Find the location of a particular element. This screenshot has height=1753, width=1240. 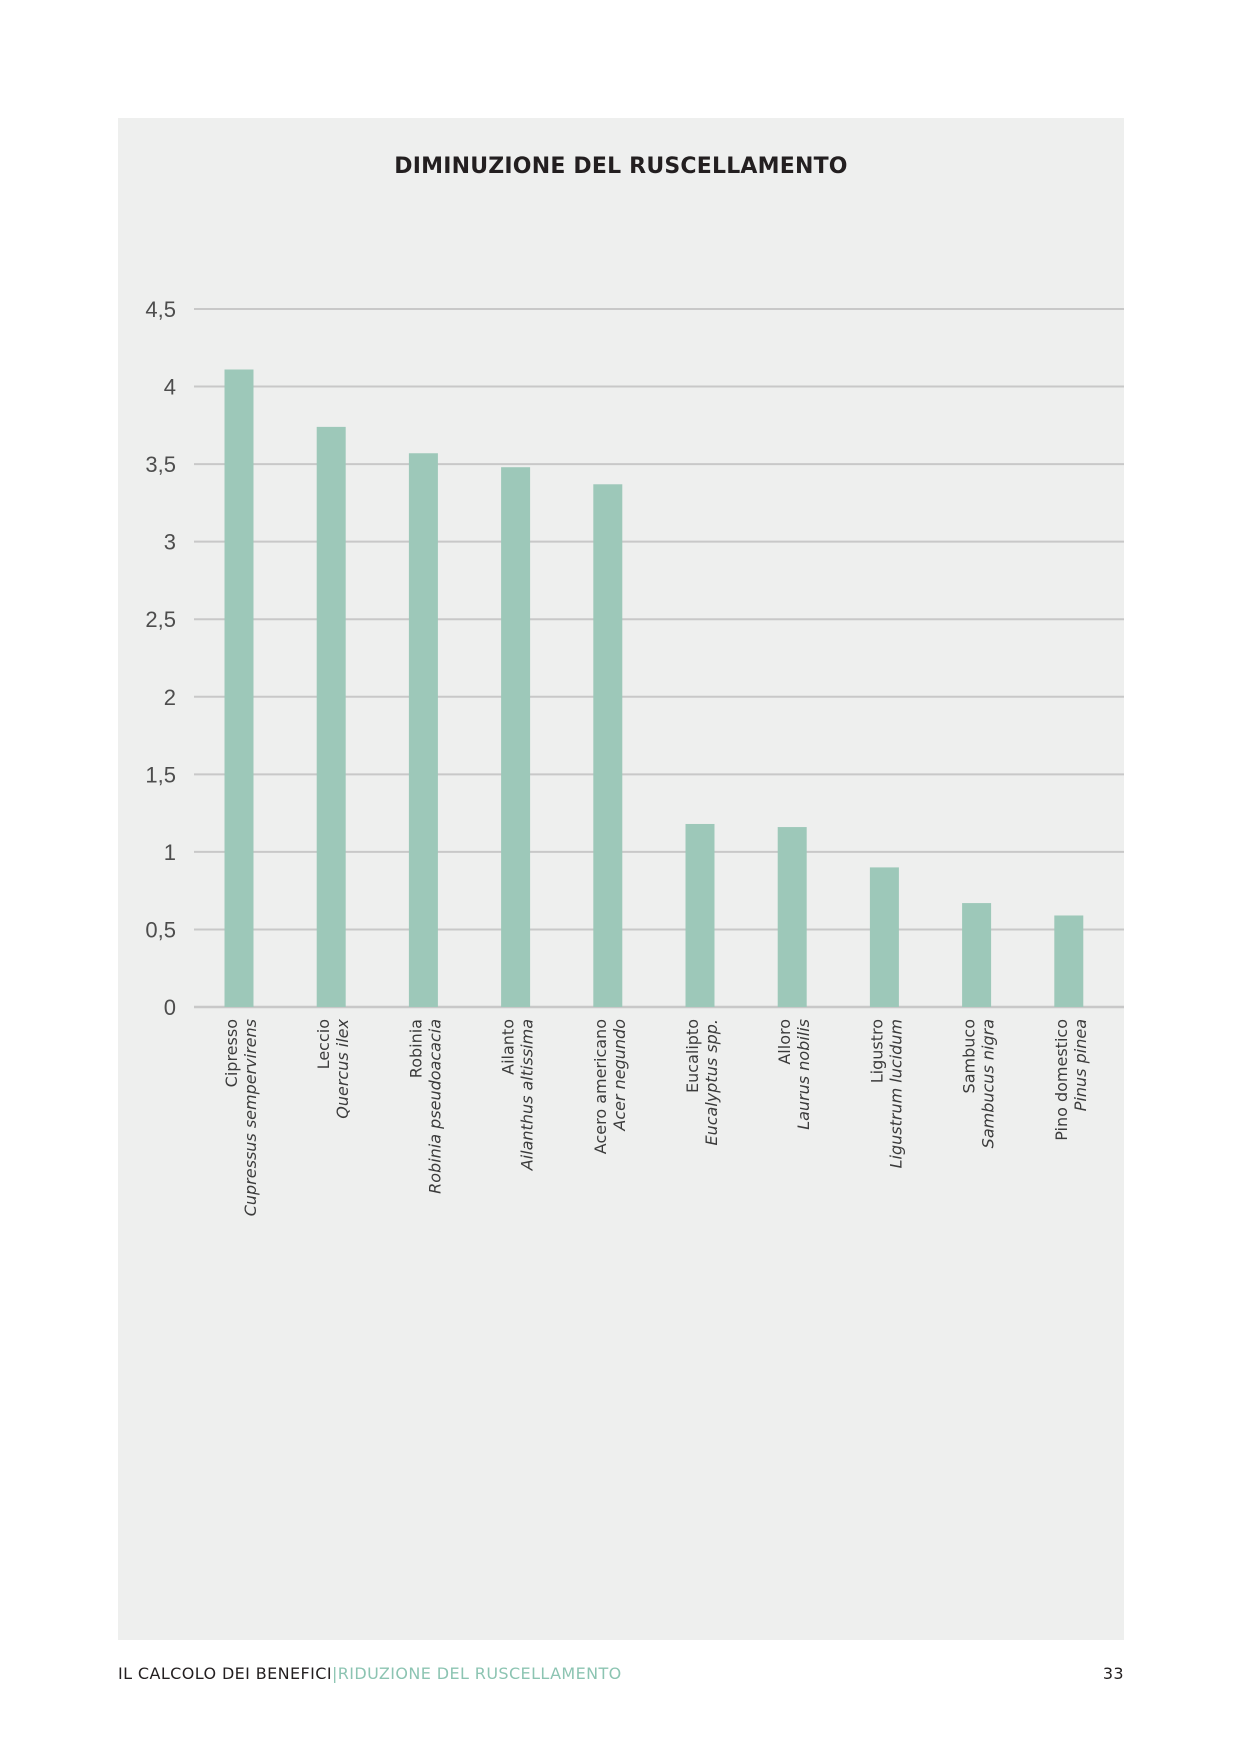

category-scientific-name: Laurus nobilis is located at coordinates (803, 1074).